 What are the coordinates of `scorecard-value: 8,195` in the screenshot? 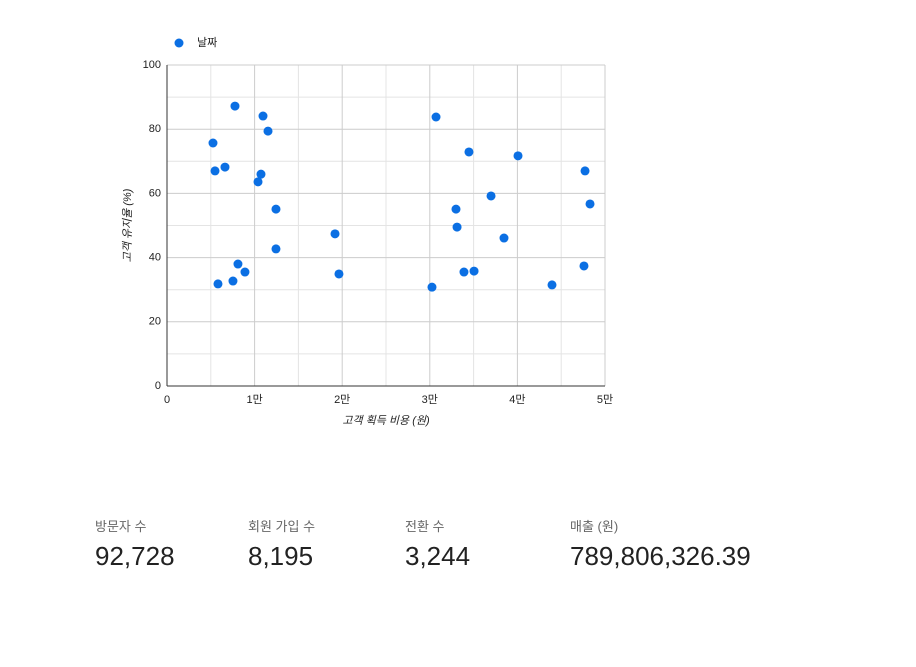 It's located at (281, 556).